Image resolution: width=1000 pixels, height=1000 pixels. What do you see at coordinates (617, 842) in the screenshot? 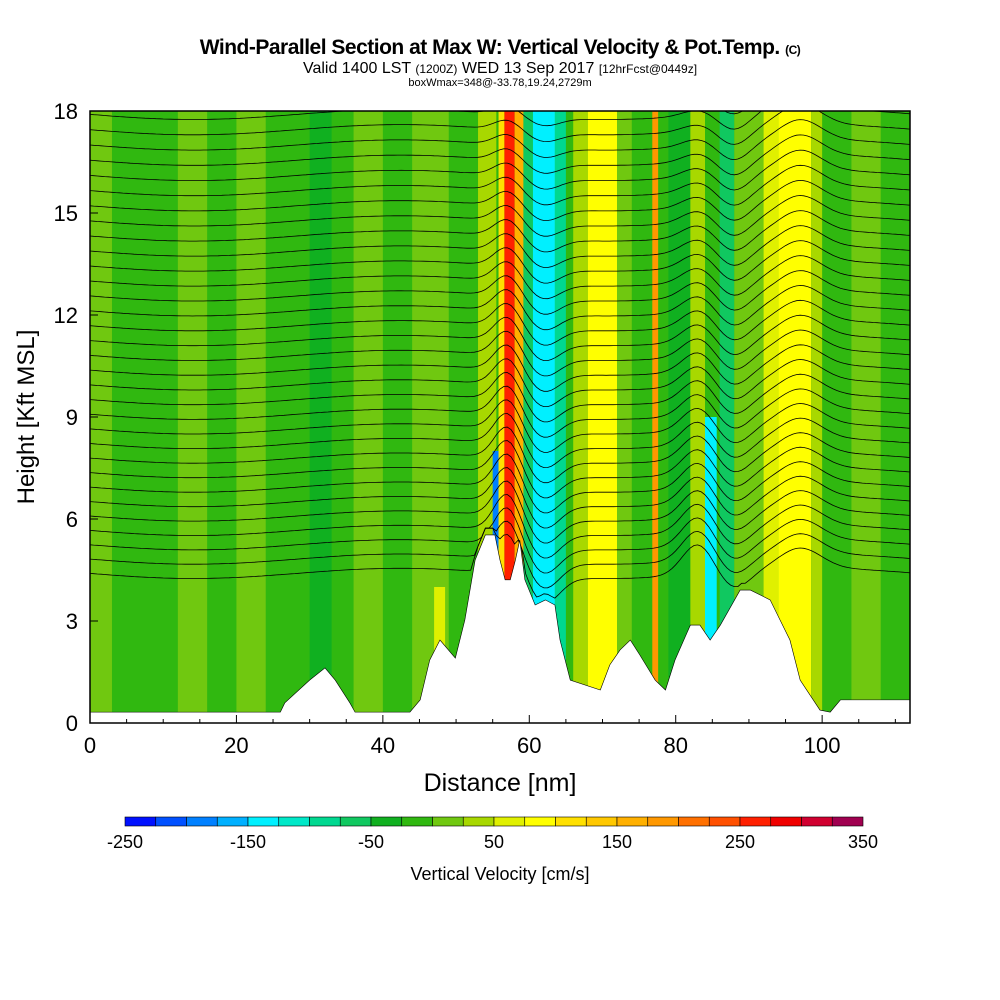
I see `colorbar-tick-label: 150` at bounding box center [617, 842].